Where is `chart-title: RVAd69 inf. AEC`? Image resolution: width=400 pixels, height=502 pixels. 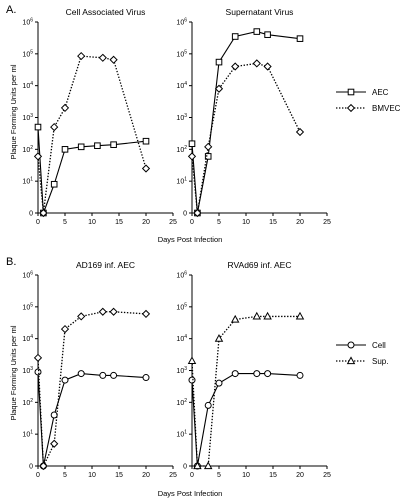
chart-title: RVAd69 inf. AEC is located at coordinates (260, 265).